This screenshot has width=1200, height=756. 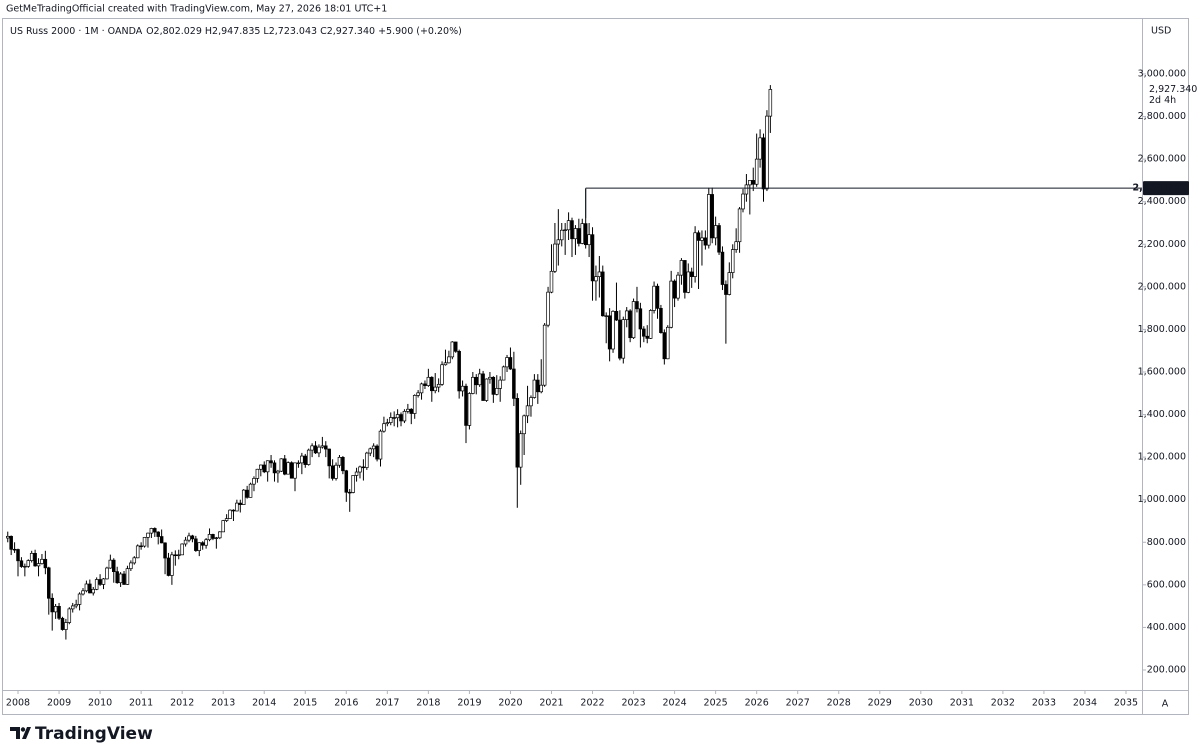 I want to click on x-tick-label: 2032, so click(x=1003, y=703).